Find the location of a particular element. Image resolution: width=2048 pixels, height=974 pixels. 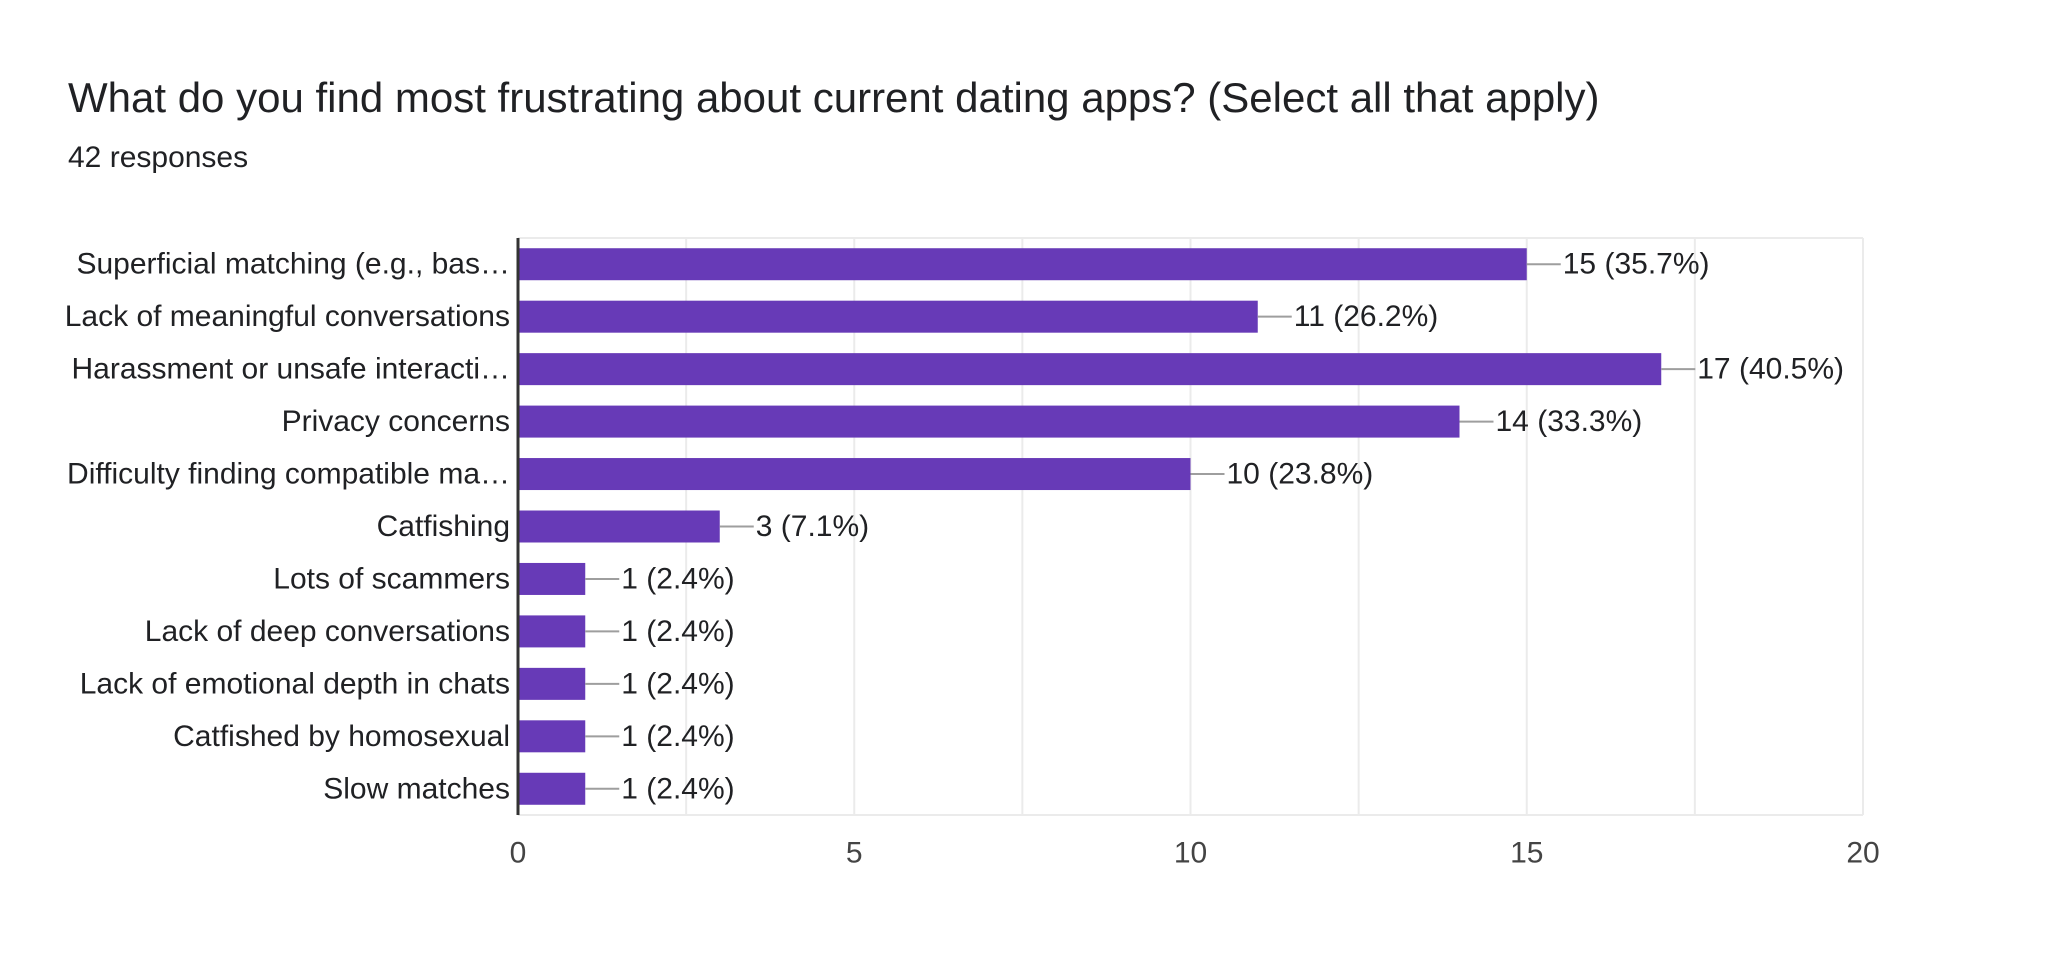

x-tick-label: 20 is located at coordinates (1862, 853).